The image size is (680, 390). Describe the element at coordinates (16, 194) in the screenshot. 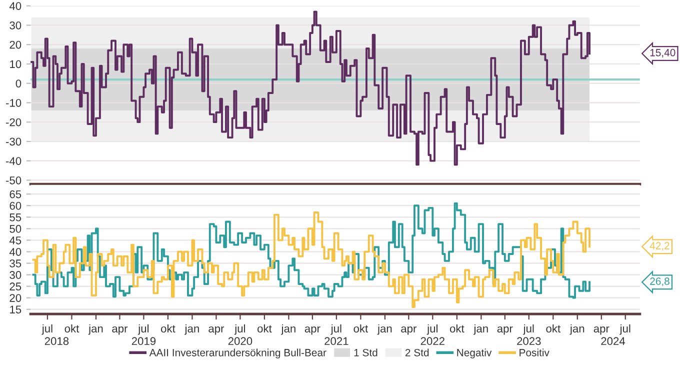

I see `y-tick-label: 65` at that location.